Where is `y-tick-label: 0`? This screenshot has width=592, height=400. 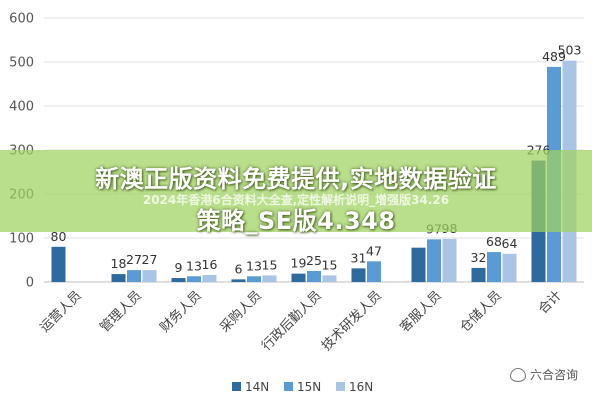
y-tick-label: 0 is located at coordinates (30, 283).